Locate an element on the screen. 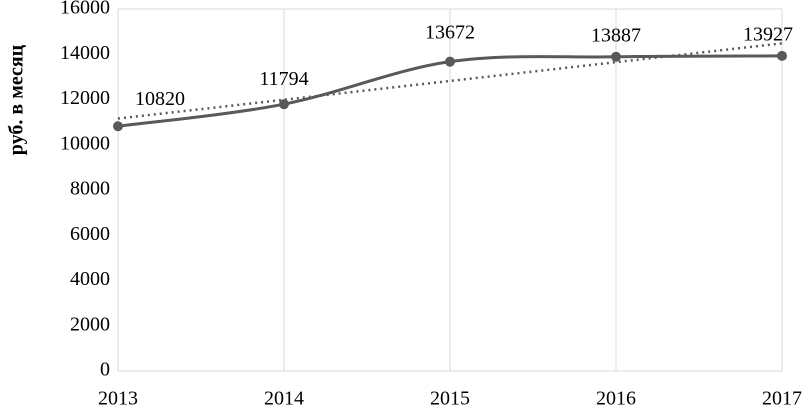  data-label: 13887 is located at coordinates (616, 35).